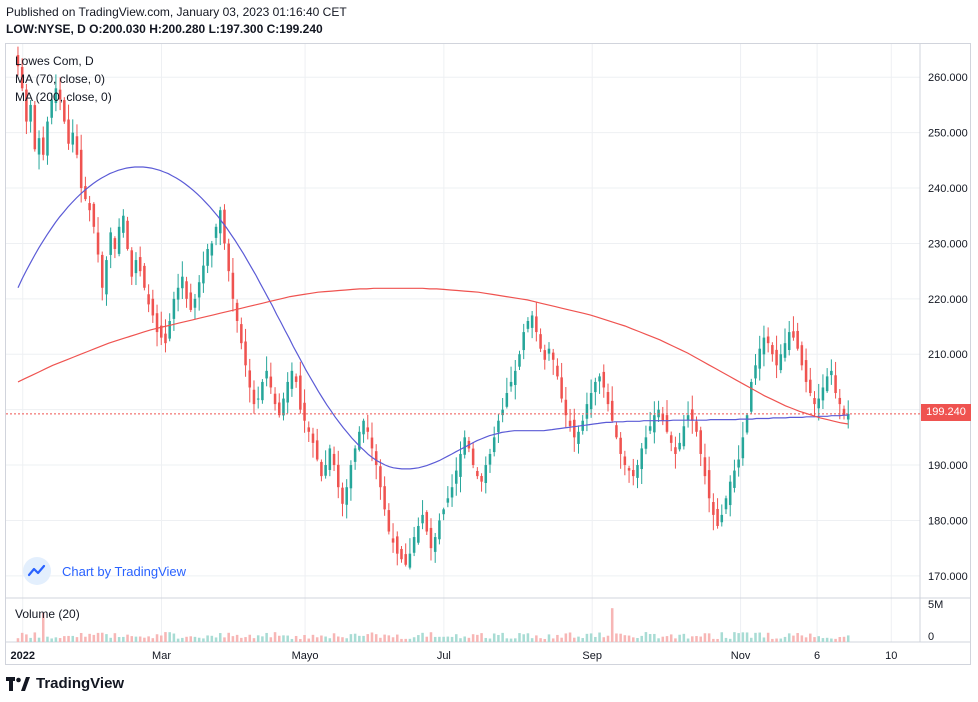  I want to click on footer-logo: TradingView, so click(65, 683).